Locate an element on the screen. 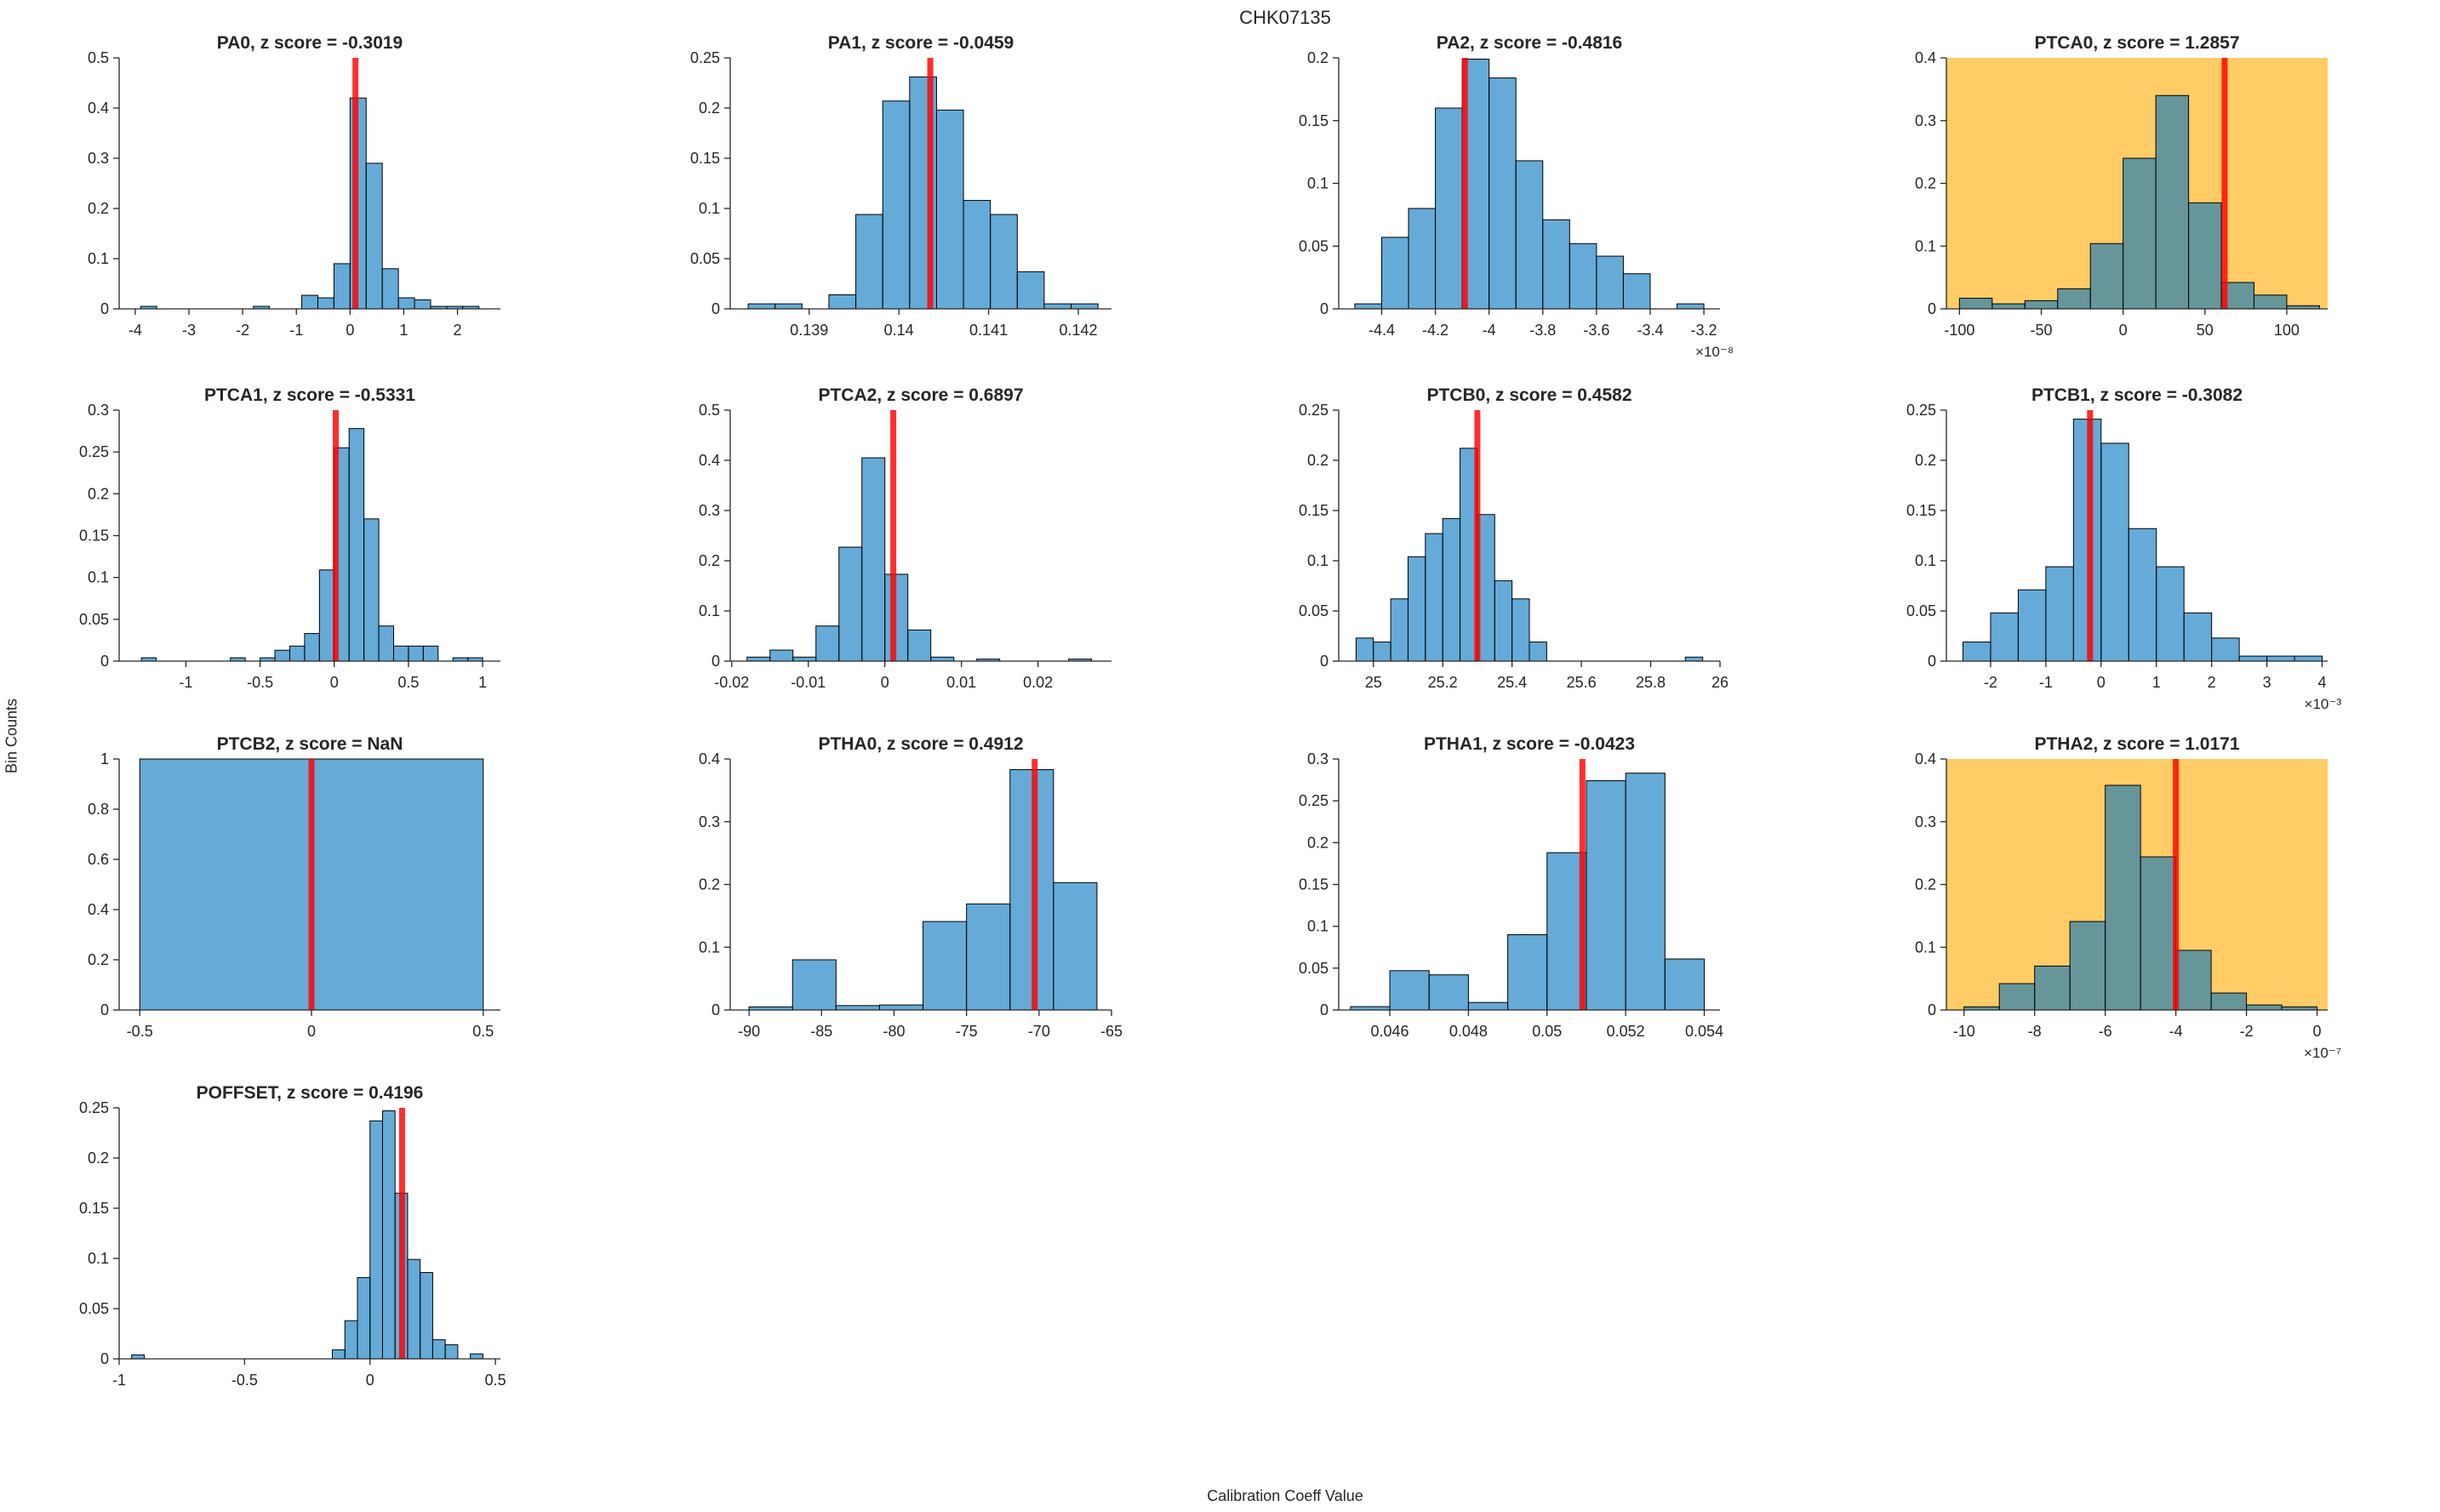 The height and width of the screenshot is (1512, 2440). figure-title: CHK07135 is located at coordinates (1285, 17).